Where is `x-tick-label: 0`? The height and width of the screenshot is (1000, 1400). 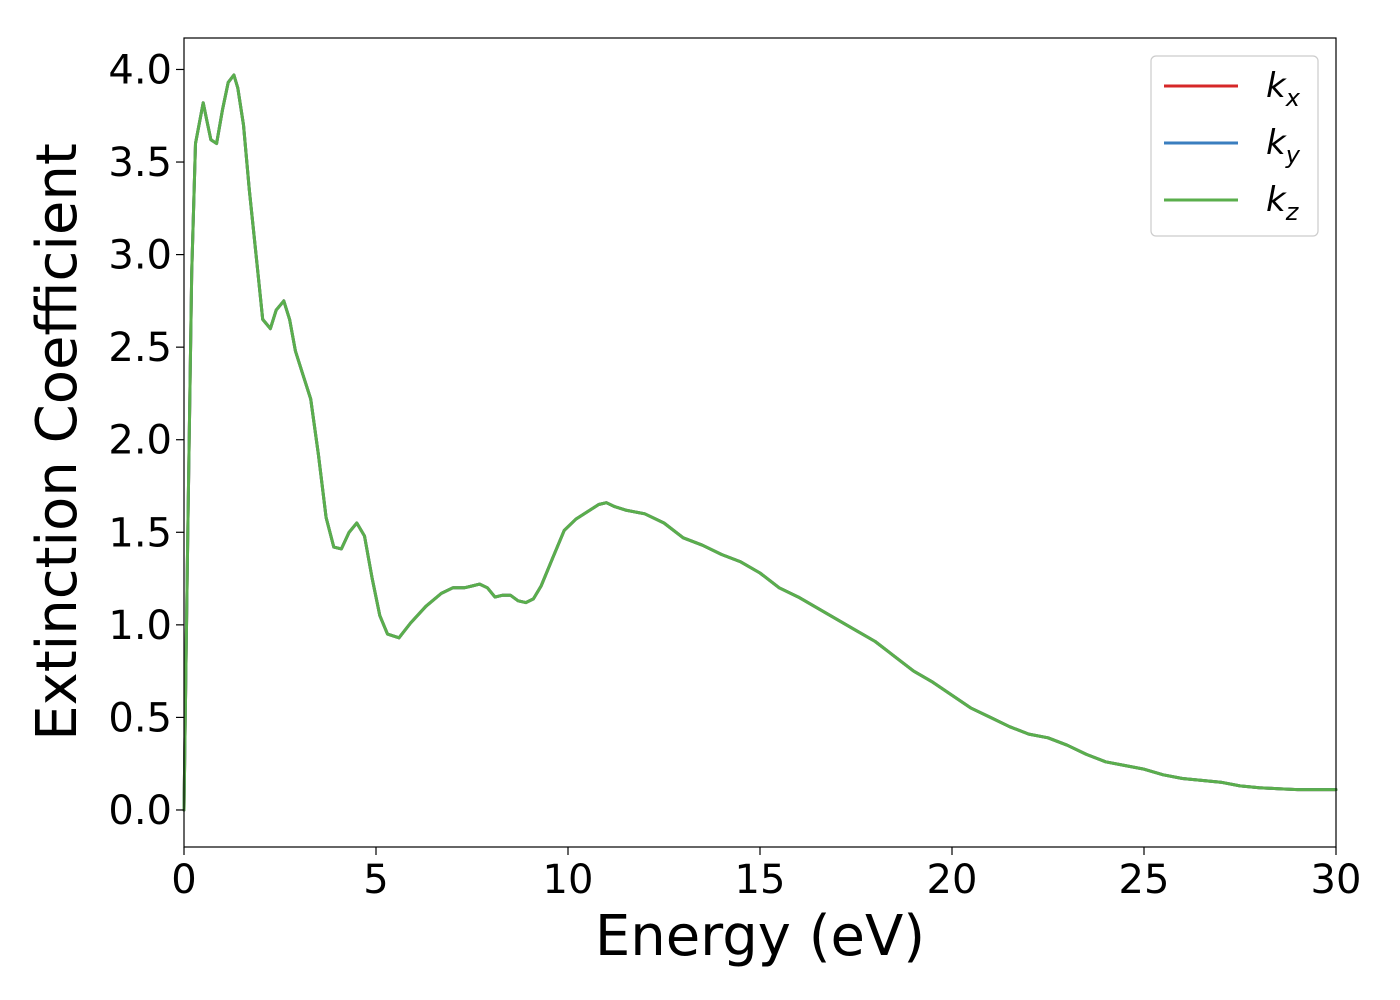
x-tick-label: 0 is located at coordinates (183, 880).